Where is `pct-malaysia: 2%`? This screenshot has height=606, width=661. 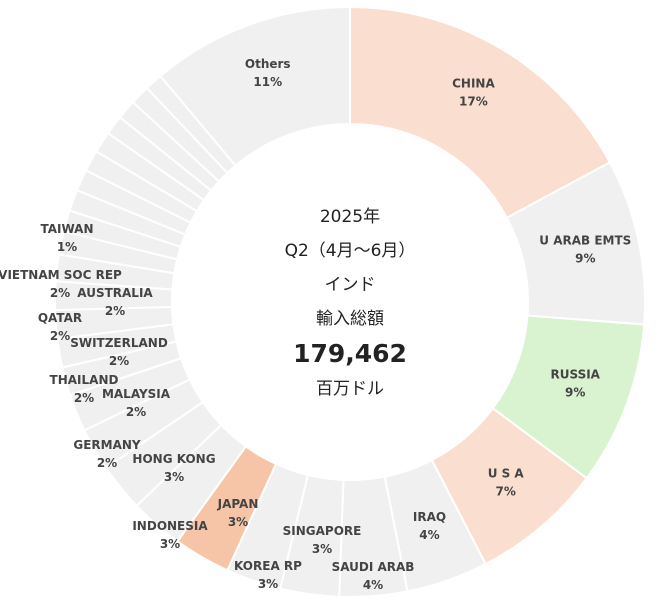 pct-malaysia: 2% is located at coordinates (136, 412).